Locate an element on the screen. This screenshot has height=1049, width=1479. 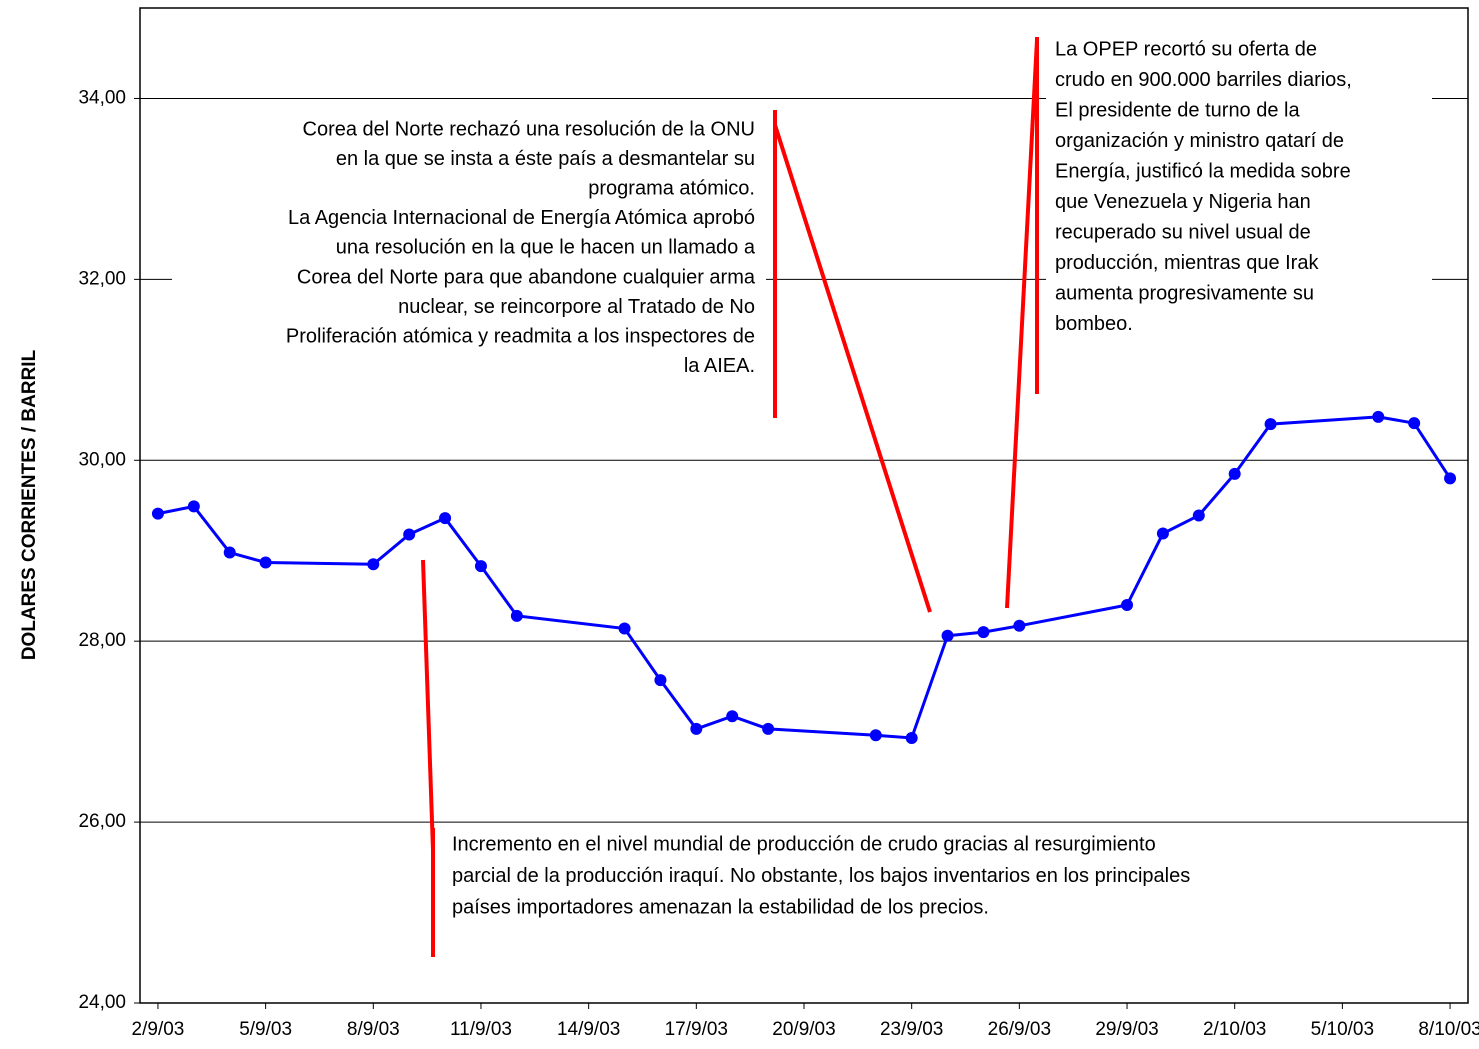
x-tick-label: 26/9/03 is located at coordinates (1019, 1029).